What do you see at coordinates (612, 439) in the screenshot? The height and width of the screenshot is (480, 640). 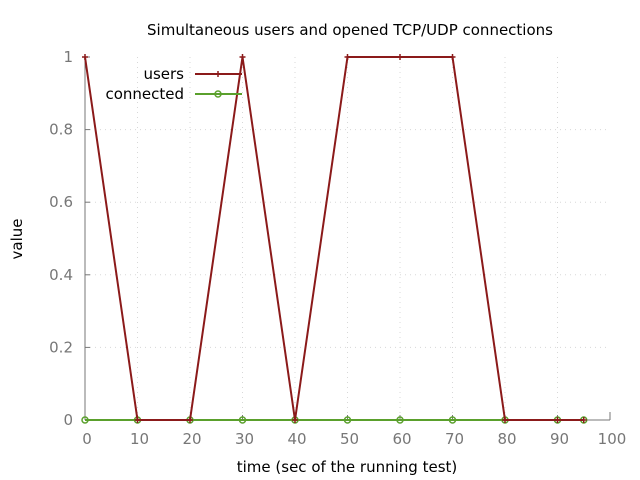 I see `x-tick-label-10: 100` at bounding box center [612, 439].